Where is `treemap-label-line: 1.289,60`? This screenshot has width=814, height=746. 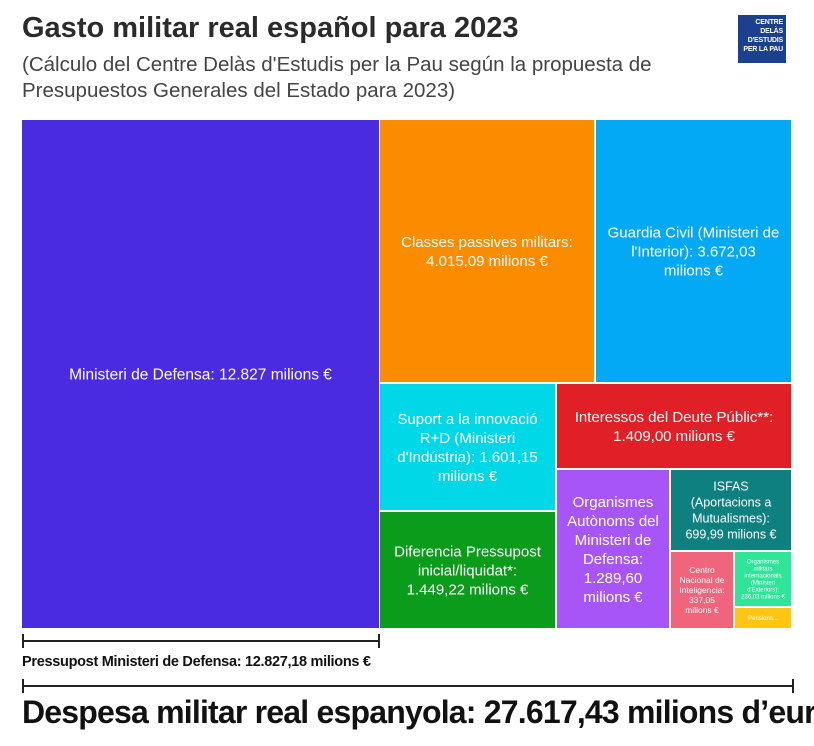 treemap-label-line: 1.289,60 is located at coordinates (613, 578).